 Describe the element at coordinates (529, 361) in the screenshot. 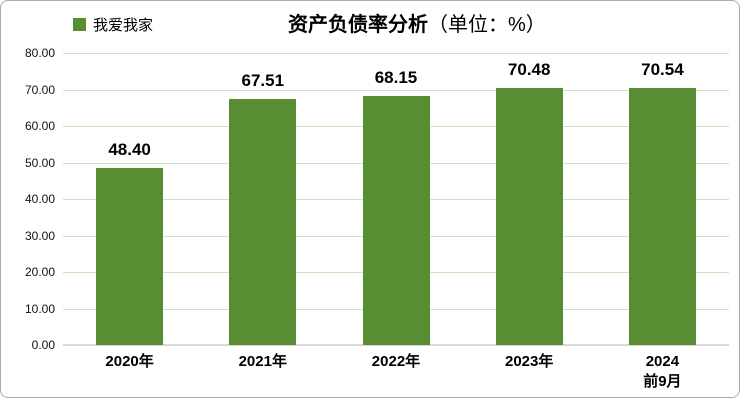

I see `x-axis-category-label: 2023年` at that location.